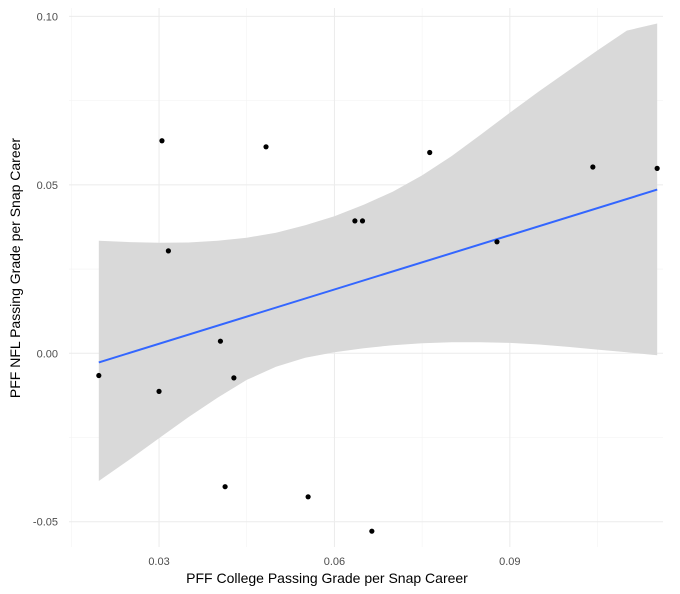 This screenshot has height=594, width=680. What do you see at coordinates (45, 269) in the screenshot?
I see `y-axis-tick-labels: -0.05 0.00 0.05 0.10` at bounding box center [45, 269].